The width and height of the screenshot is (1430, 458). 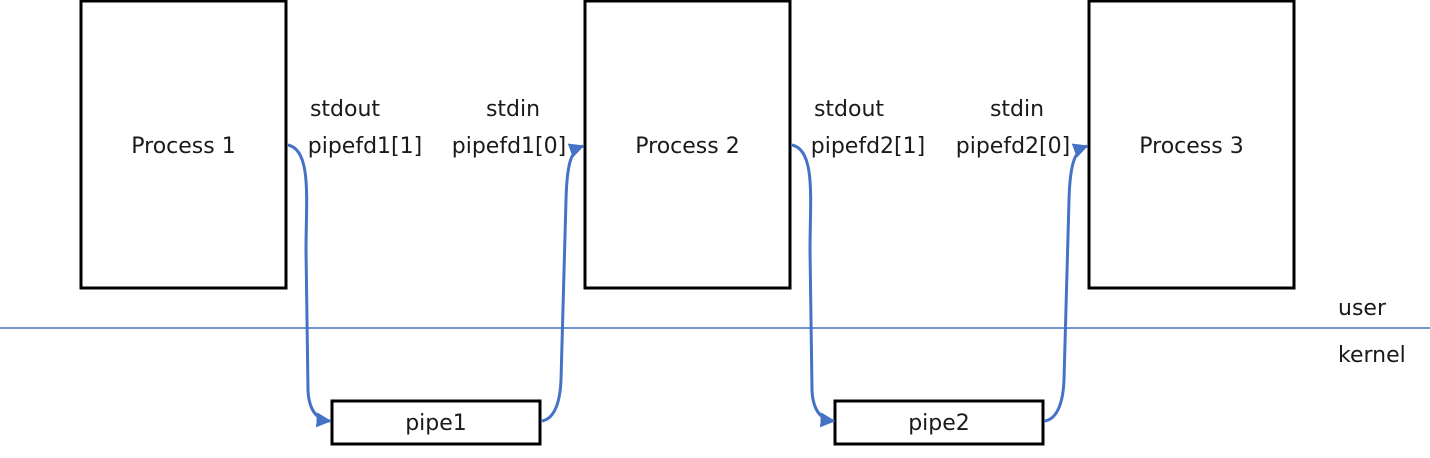 I want to click on pipe2-write-stream-label: stdout, so click(x=849, y=109).